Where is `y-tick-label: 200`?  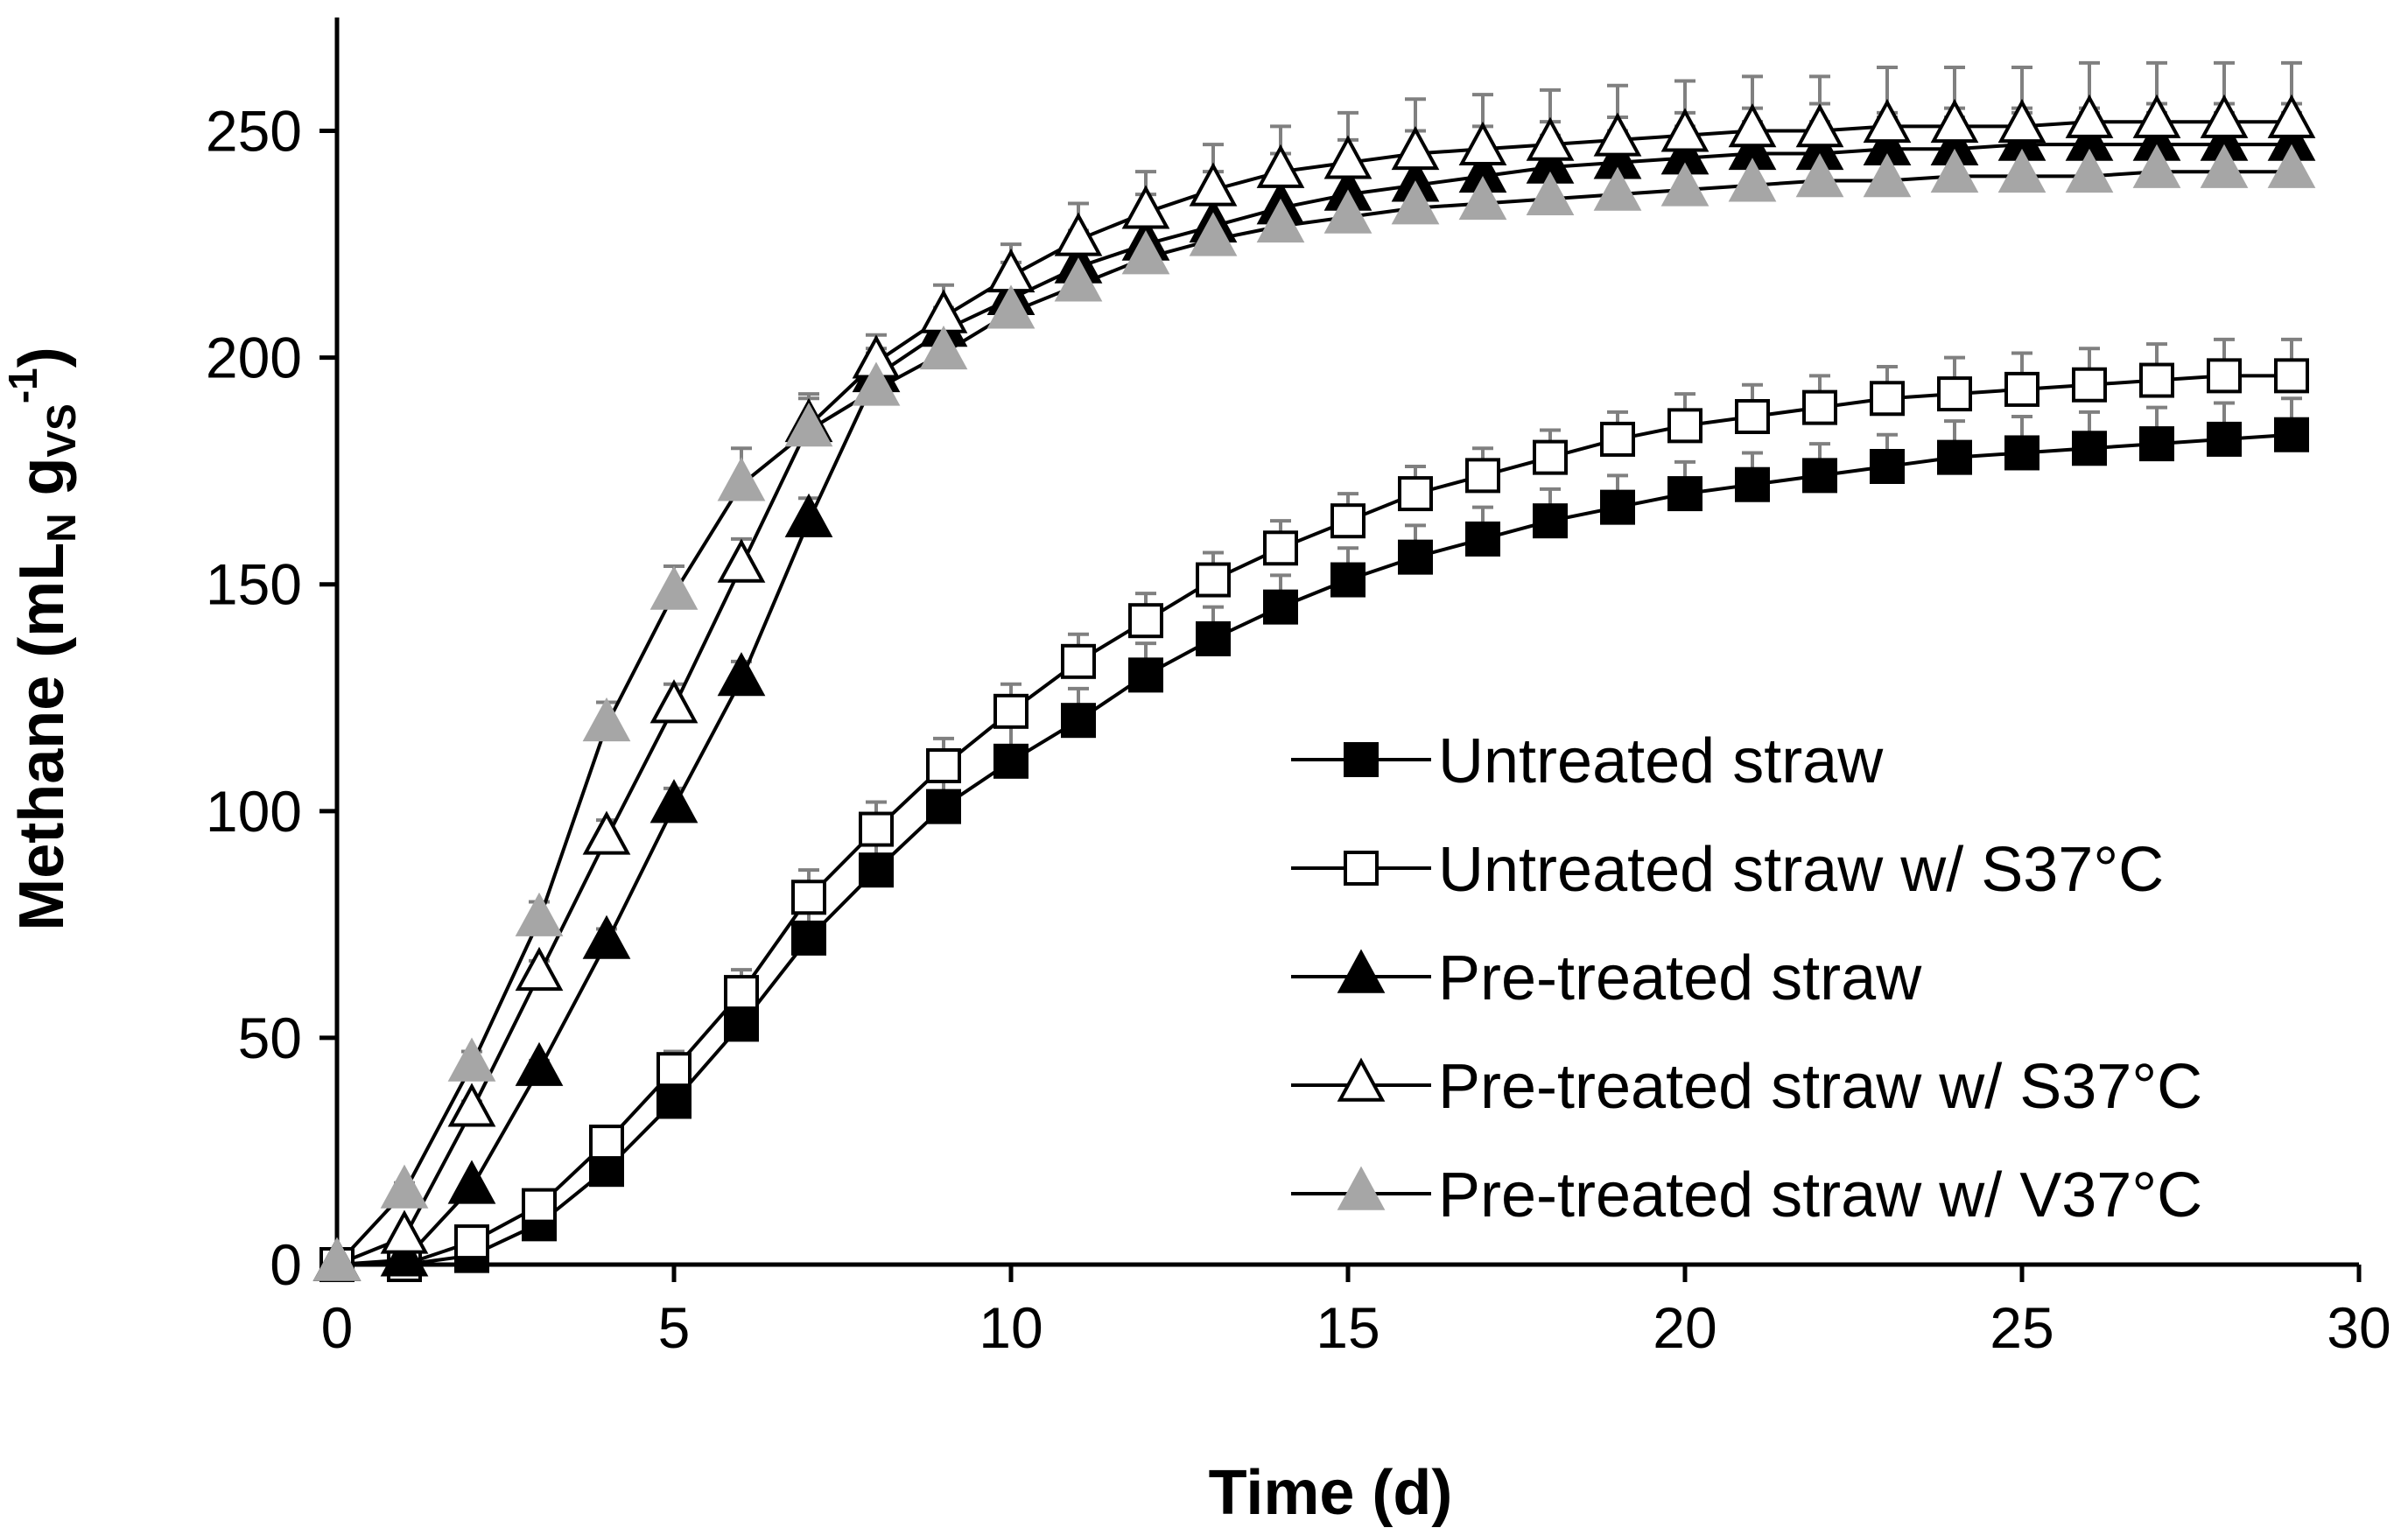 y-tick-label: 200 is located at coordinates (254, 358).